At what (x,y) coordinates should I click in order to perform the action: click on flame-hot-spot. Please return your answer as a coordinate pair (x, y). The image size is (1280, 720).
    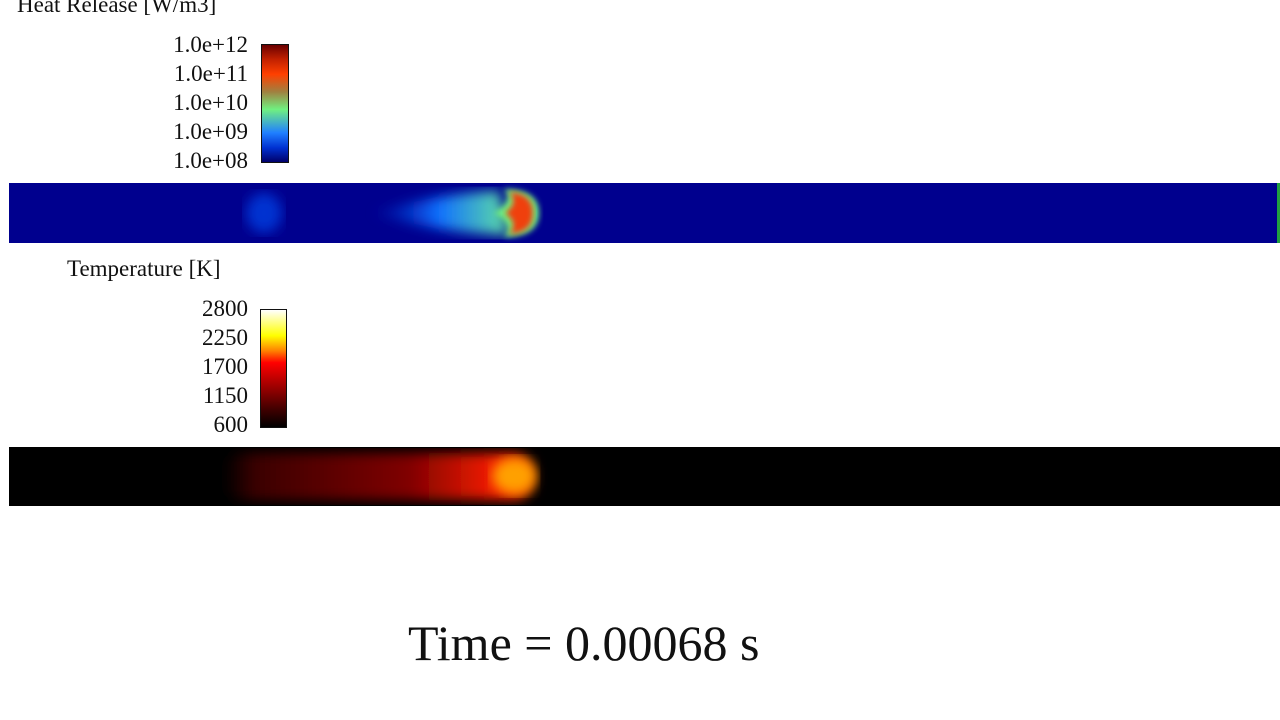
    Looking at the image, I should click on (514, 476).